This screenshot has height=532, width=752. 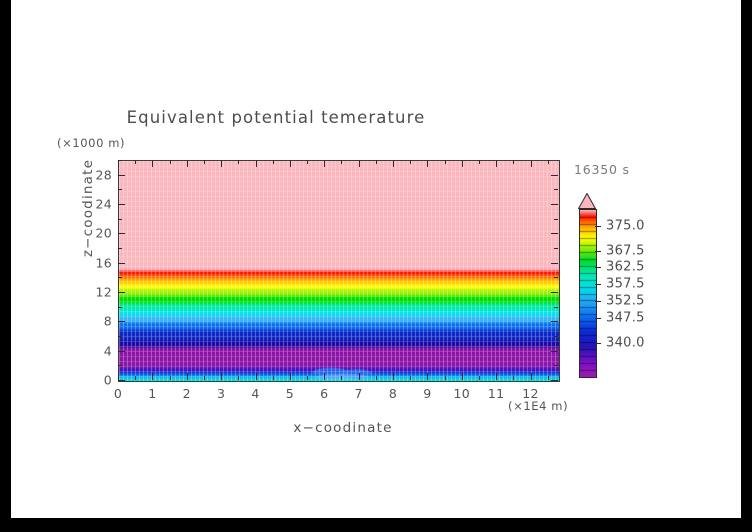 What do you see at coordinates (107, 380) in the screenshot?
I see `tick-label-y: 0` at bounding box center [107, 380].